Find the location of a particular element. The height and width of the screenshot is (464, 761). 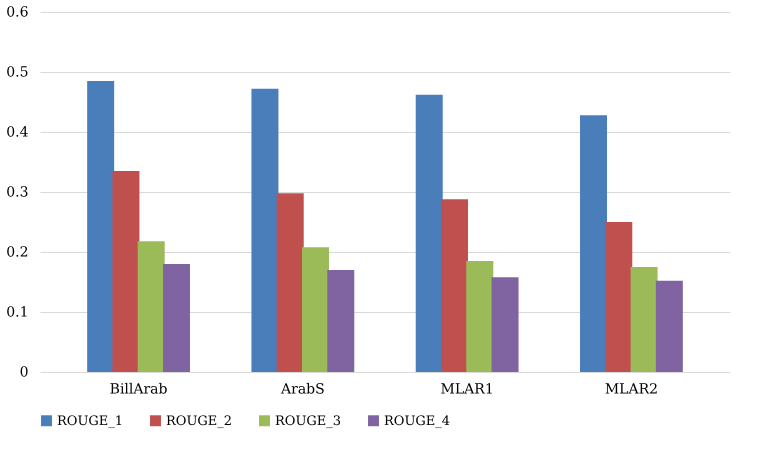

y-tick-label: 0.3 is located at coordinates (17, 192).